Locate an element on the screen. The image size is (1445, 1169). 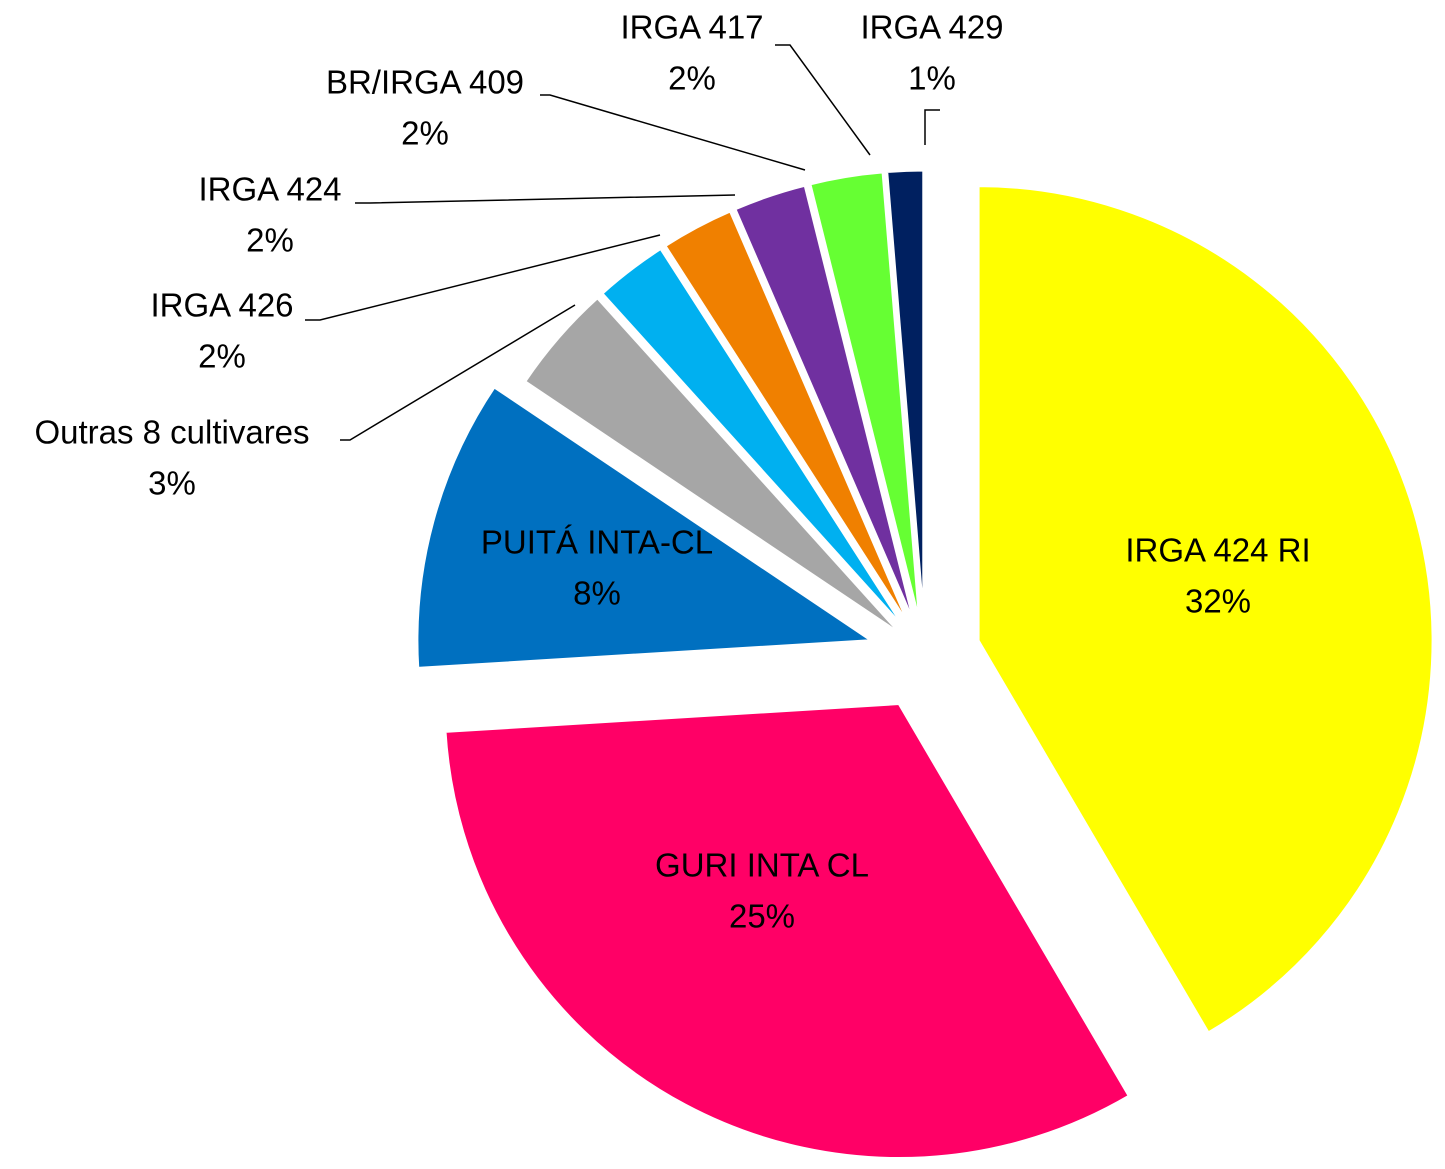
slice-label: GURI INTA CL is located at coordinates (762, 865).